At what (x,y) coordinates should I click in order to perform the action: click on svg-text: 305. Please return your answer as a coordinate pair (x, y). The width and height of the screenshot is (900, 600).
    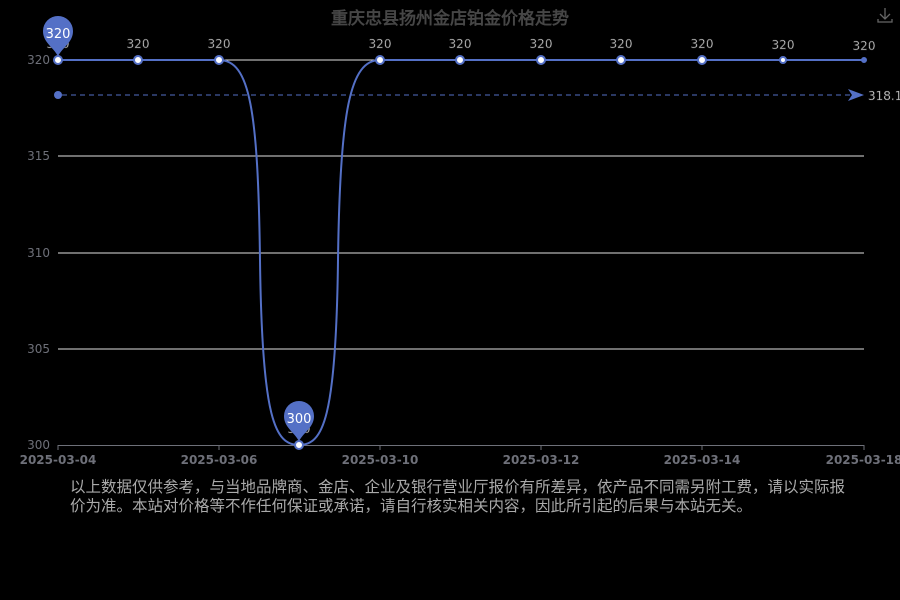
    Looking at the image, I should click on (38, 349).